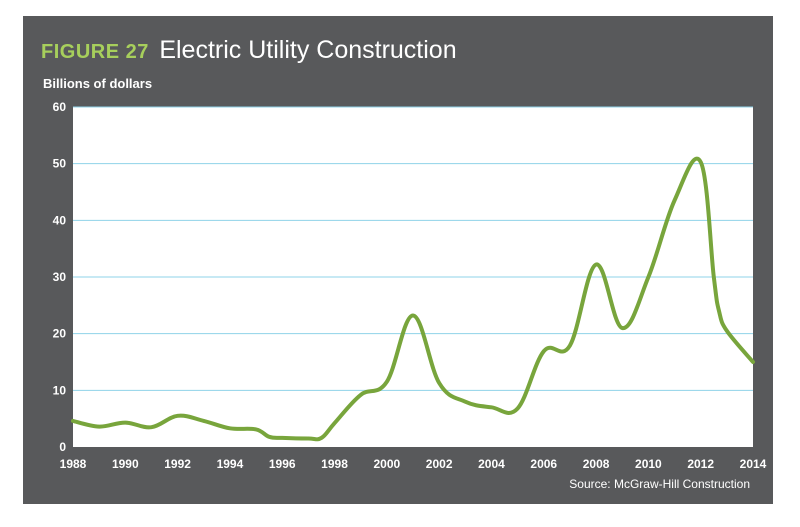 The width and height of the screenshot is (800, 527). I want to click on x-tick-label: 2000, so click(386, 464).